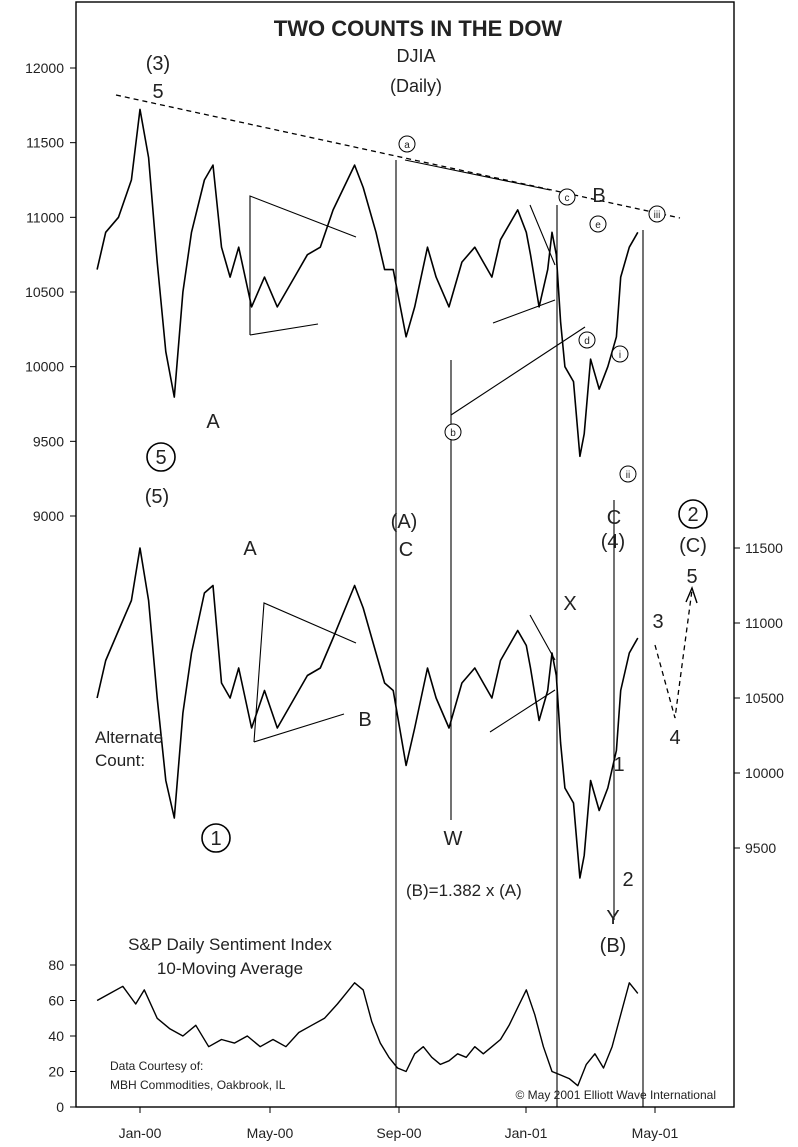  I want to click on sentiment-series-line, so click(367, 1034).